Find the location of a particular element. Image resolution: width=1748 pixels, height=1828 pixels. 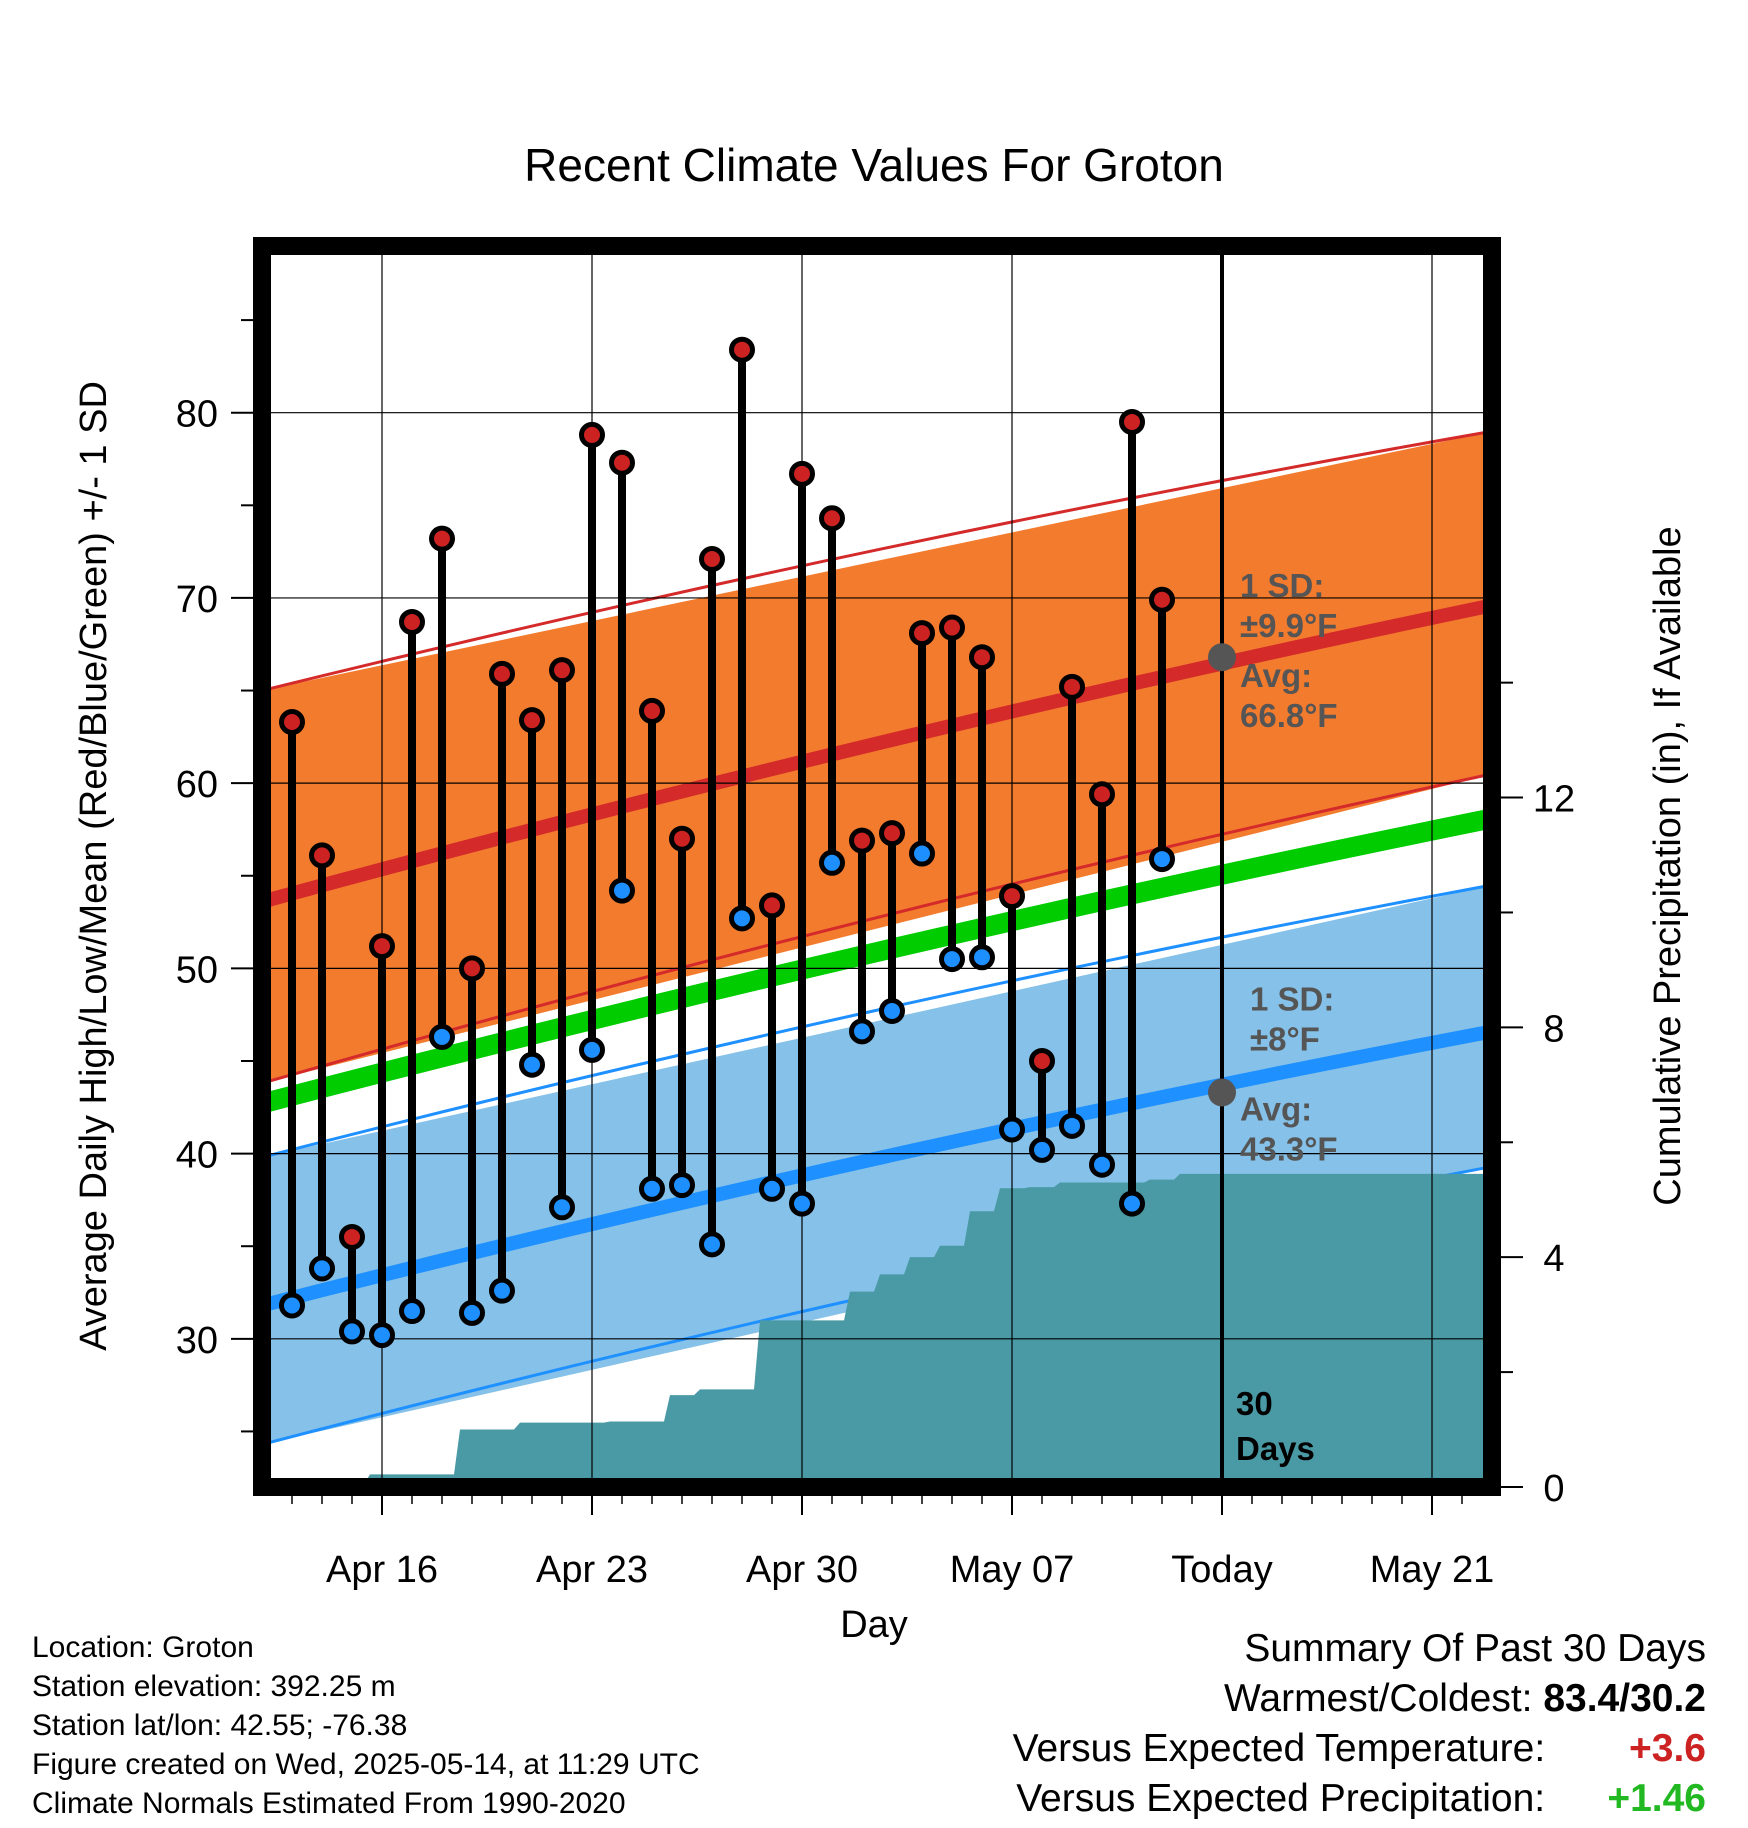

high-sd-value: ±9.9°F is located at coordinates (1288, 625).